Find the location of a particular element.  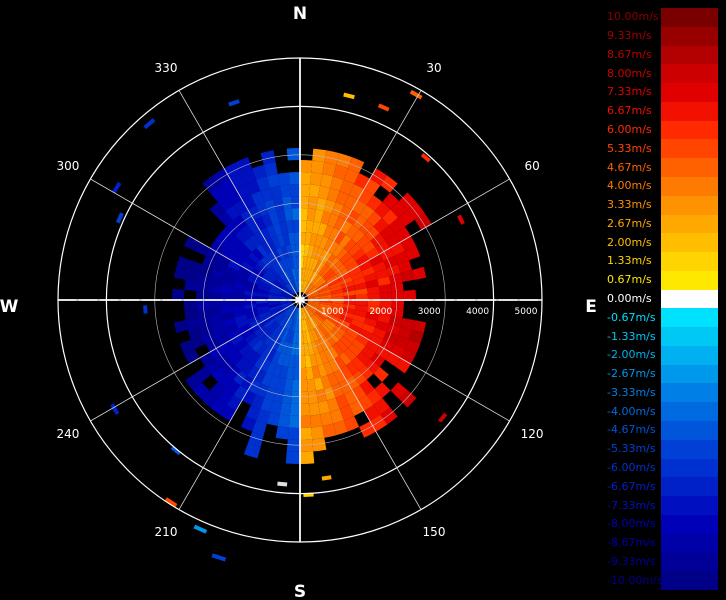

legend-label: -4.00m/s is located at coordinates (631, 411).